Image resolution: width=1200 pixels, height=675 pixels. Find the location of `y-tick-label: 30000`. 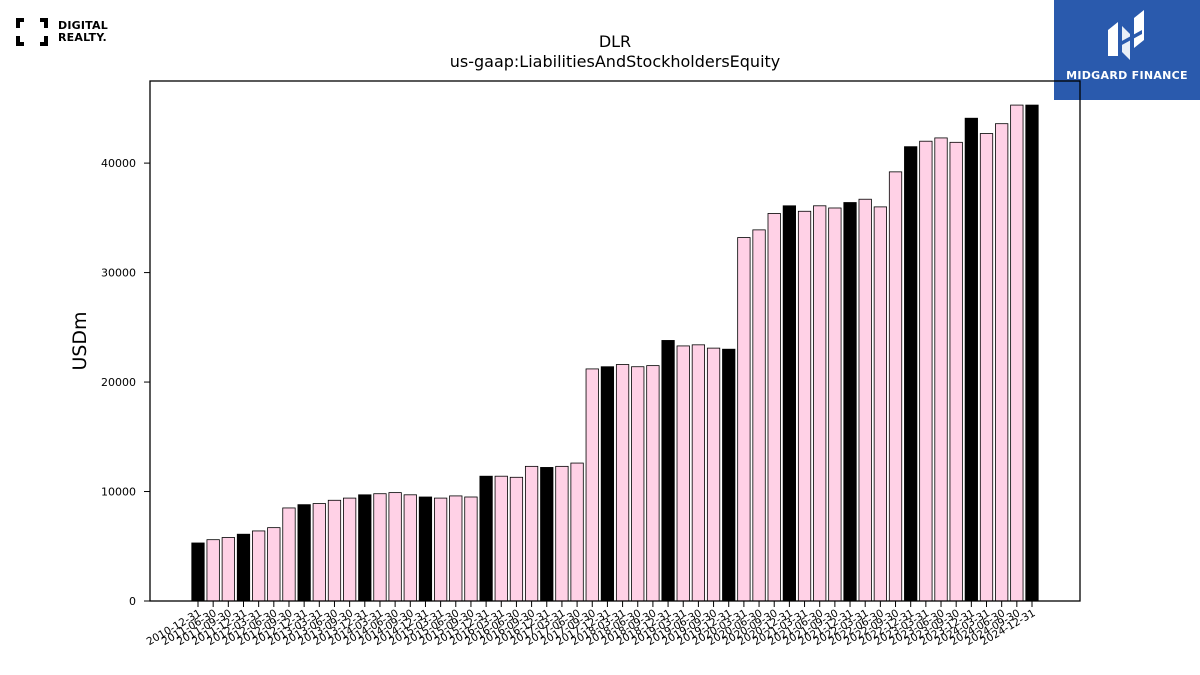

y-tick-label: 30000 is located at coordinates (118, 273).